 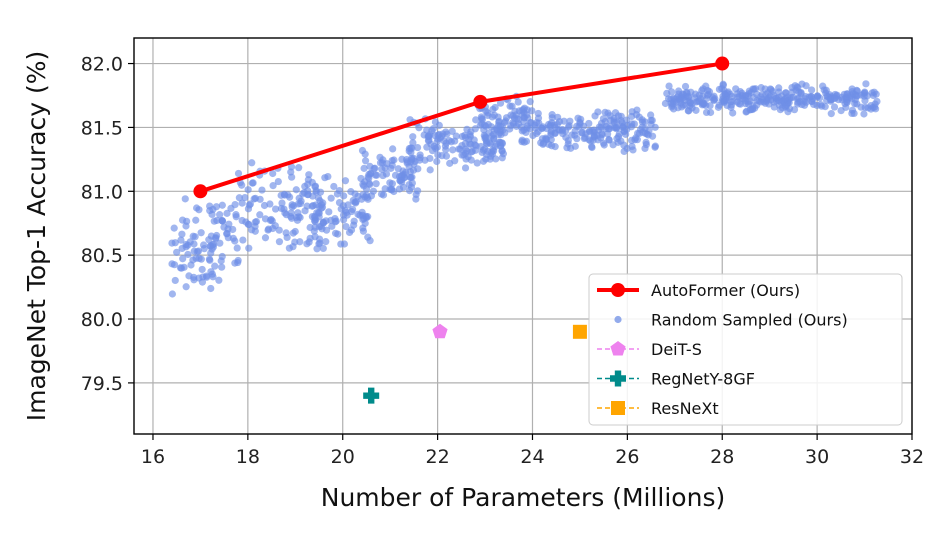 I want to click on x-tick-label: 20, so click(x=343, y=457).